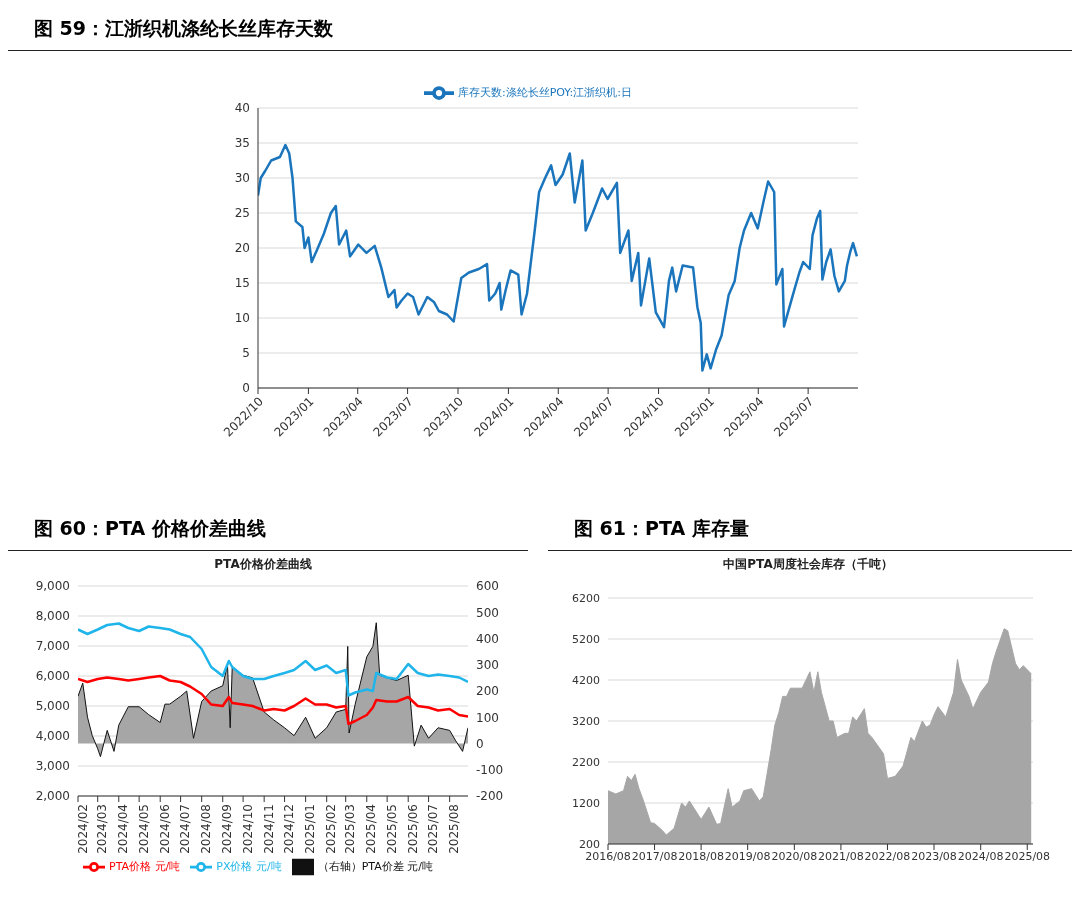 This screenshot has height=905, width=1080. What do you see at coordinates (164, 829) in the screenshot?
I see `x-tick-label: 2024/06` at bounding box center [164, 829].